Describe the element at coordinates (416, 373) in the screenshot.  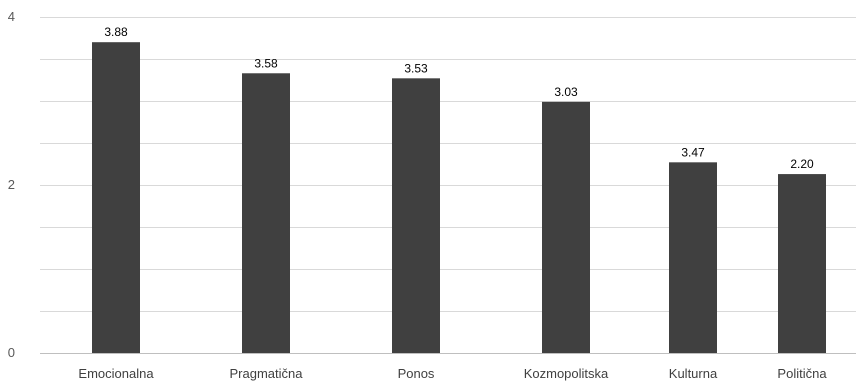
I see `category-label: Ponos` at that location.